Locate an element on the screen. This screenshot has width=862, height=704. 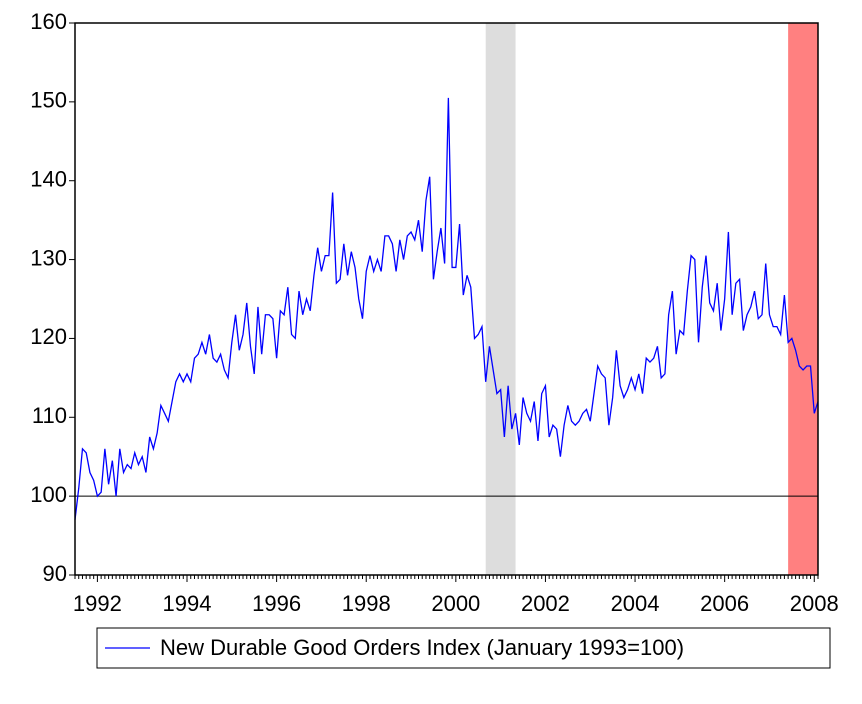
x-tick-label: 2002 is located at coordinates (545, 603).